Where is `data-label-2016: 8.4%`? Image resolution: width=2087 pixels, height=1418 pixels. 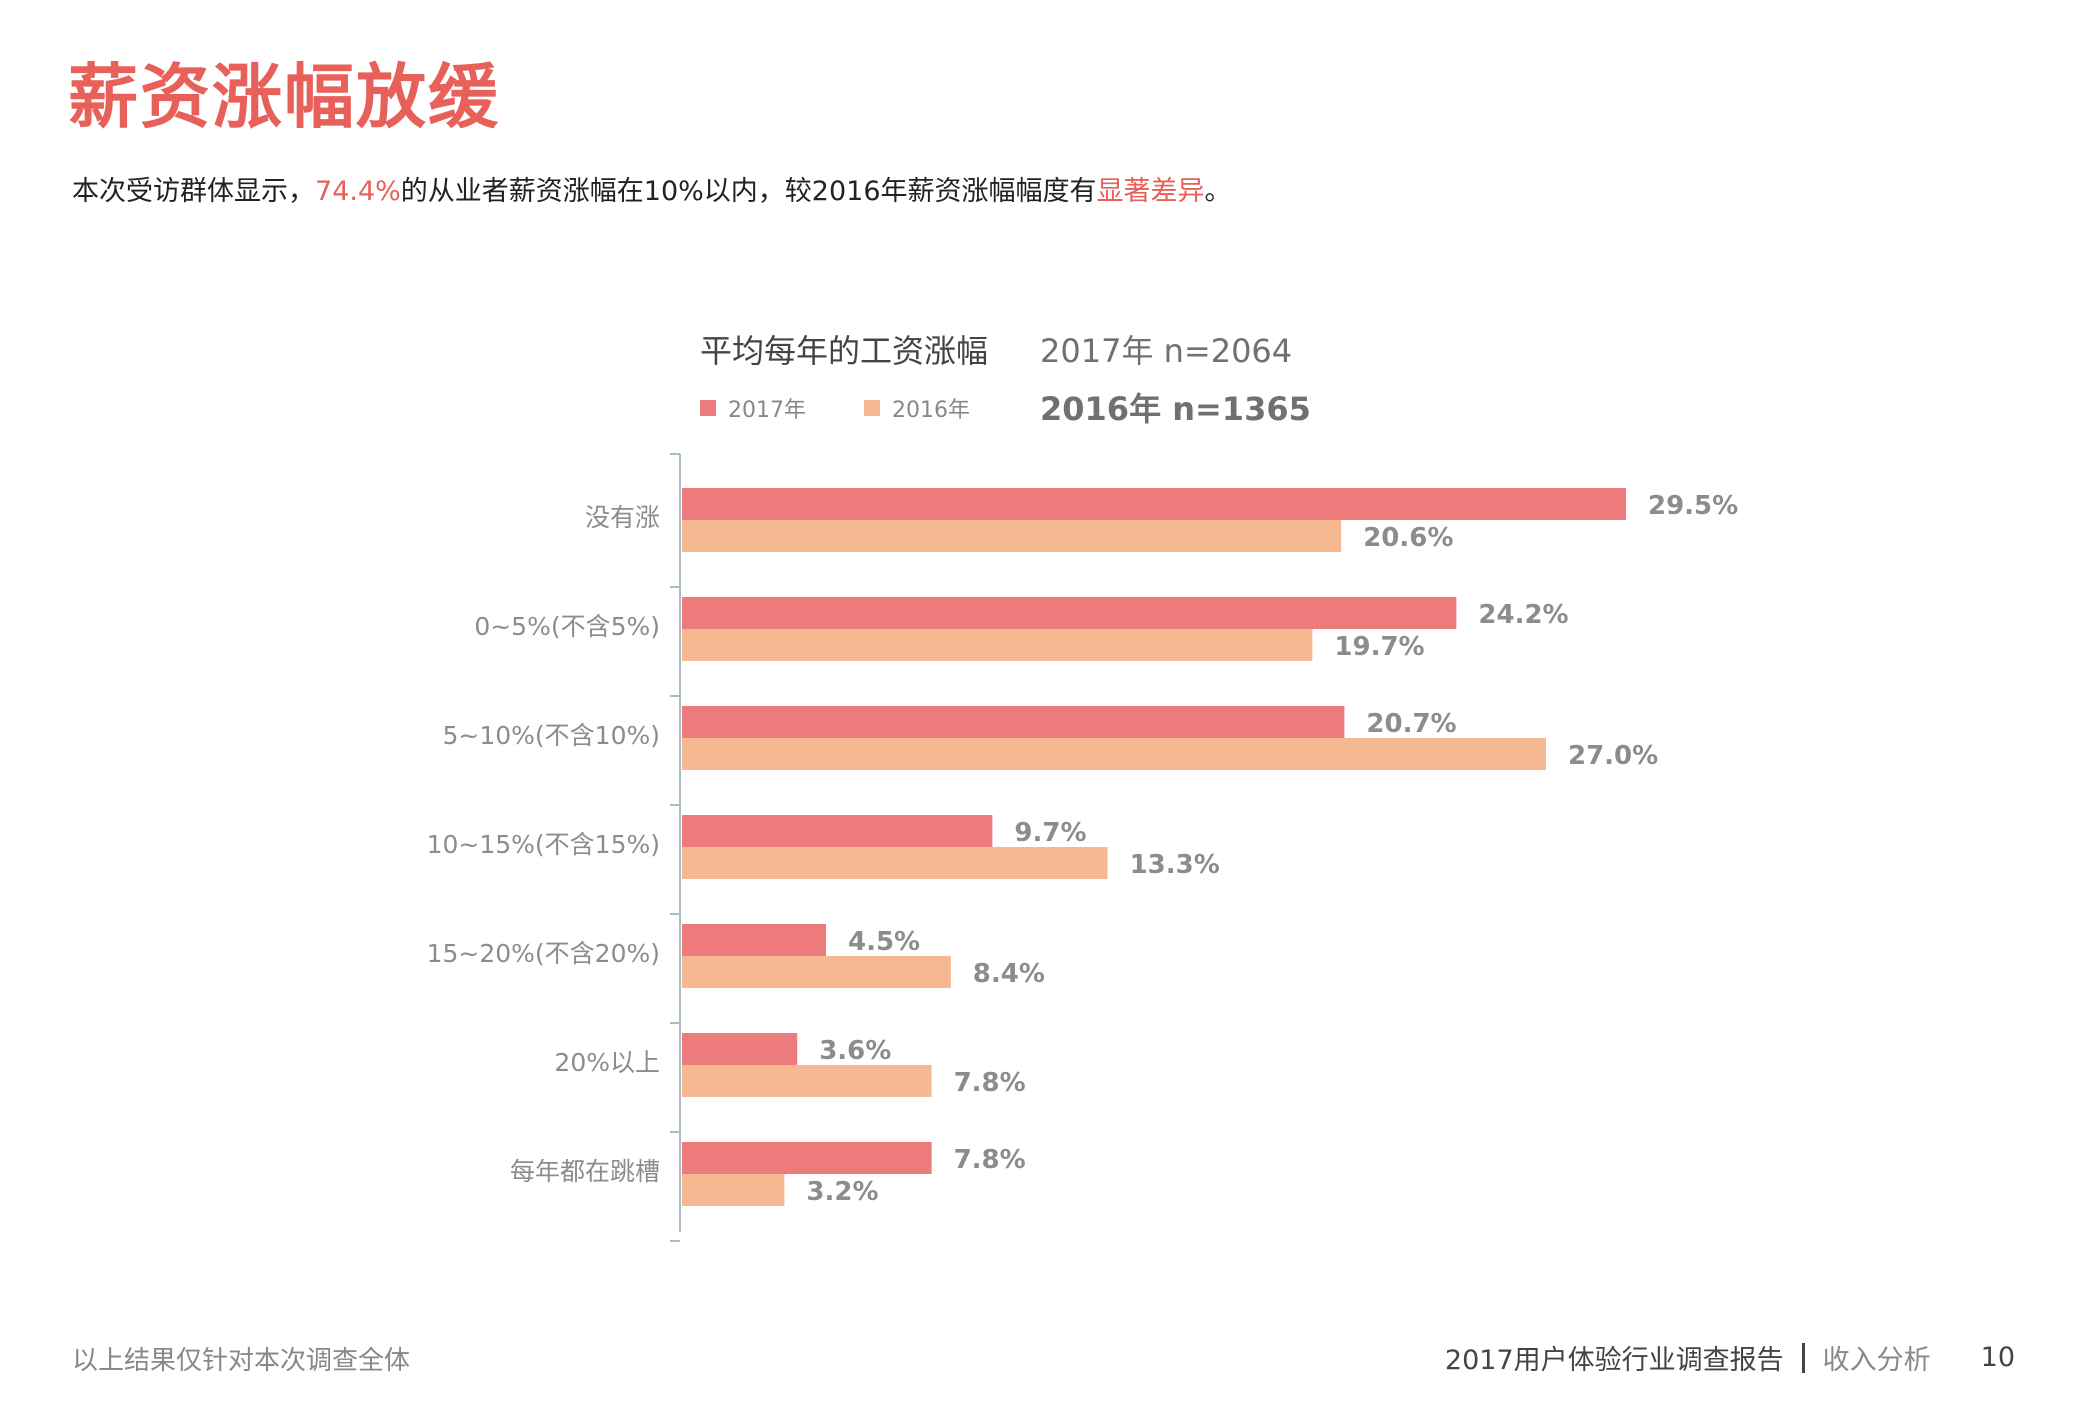
data-label-2016: 8.4% is located at coordinates (1009, 974).